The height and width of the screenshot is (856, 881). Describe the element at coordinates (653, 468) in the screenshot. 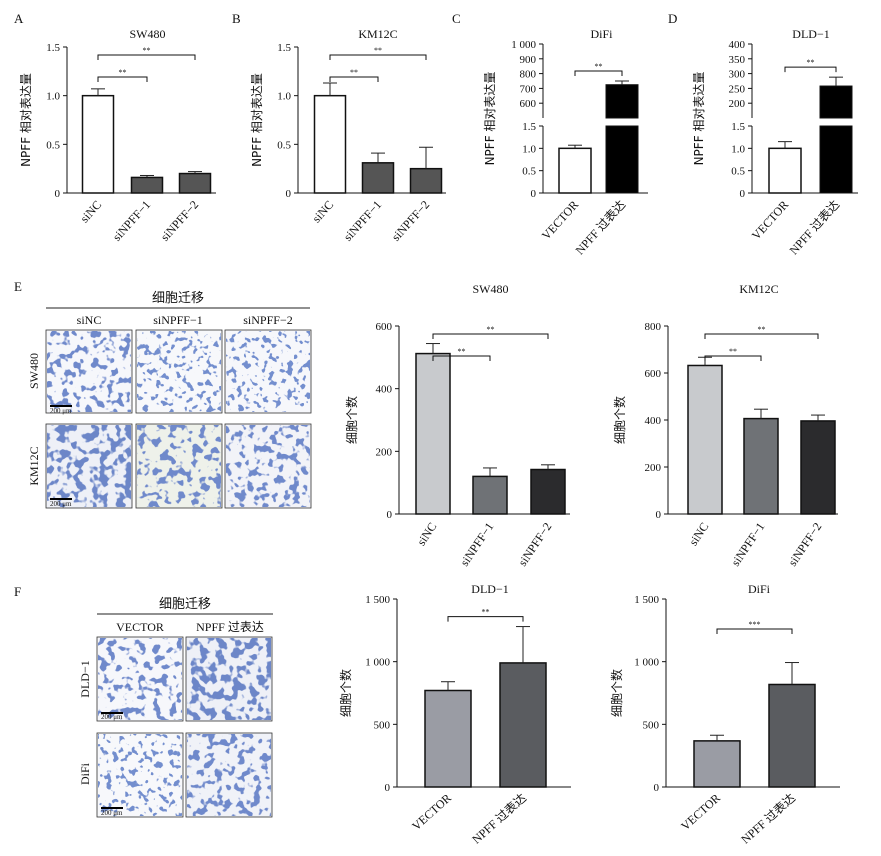

I see `y-tick-label: 200` at that location.